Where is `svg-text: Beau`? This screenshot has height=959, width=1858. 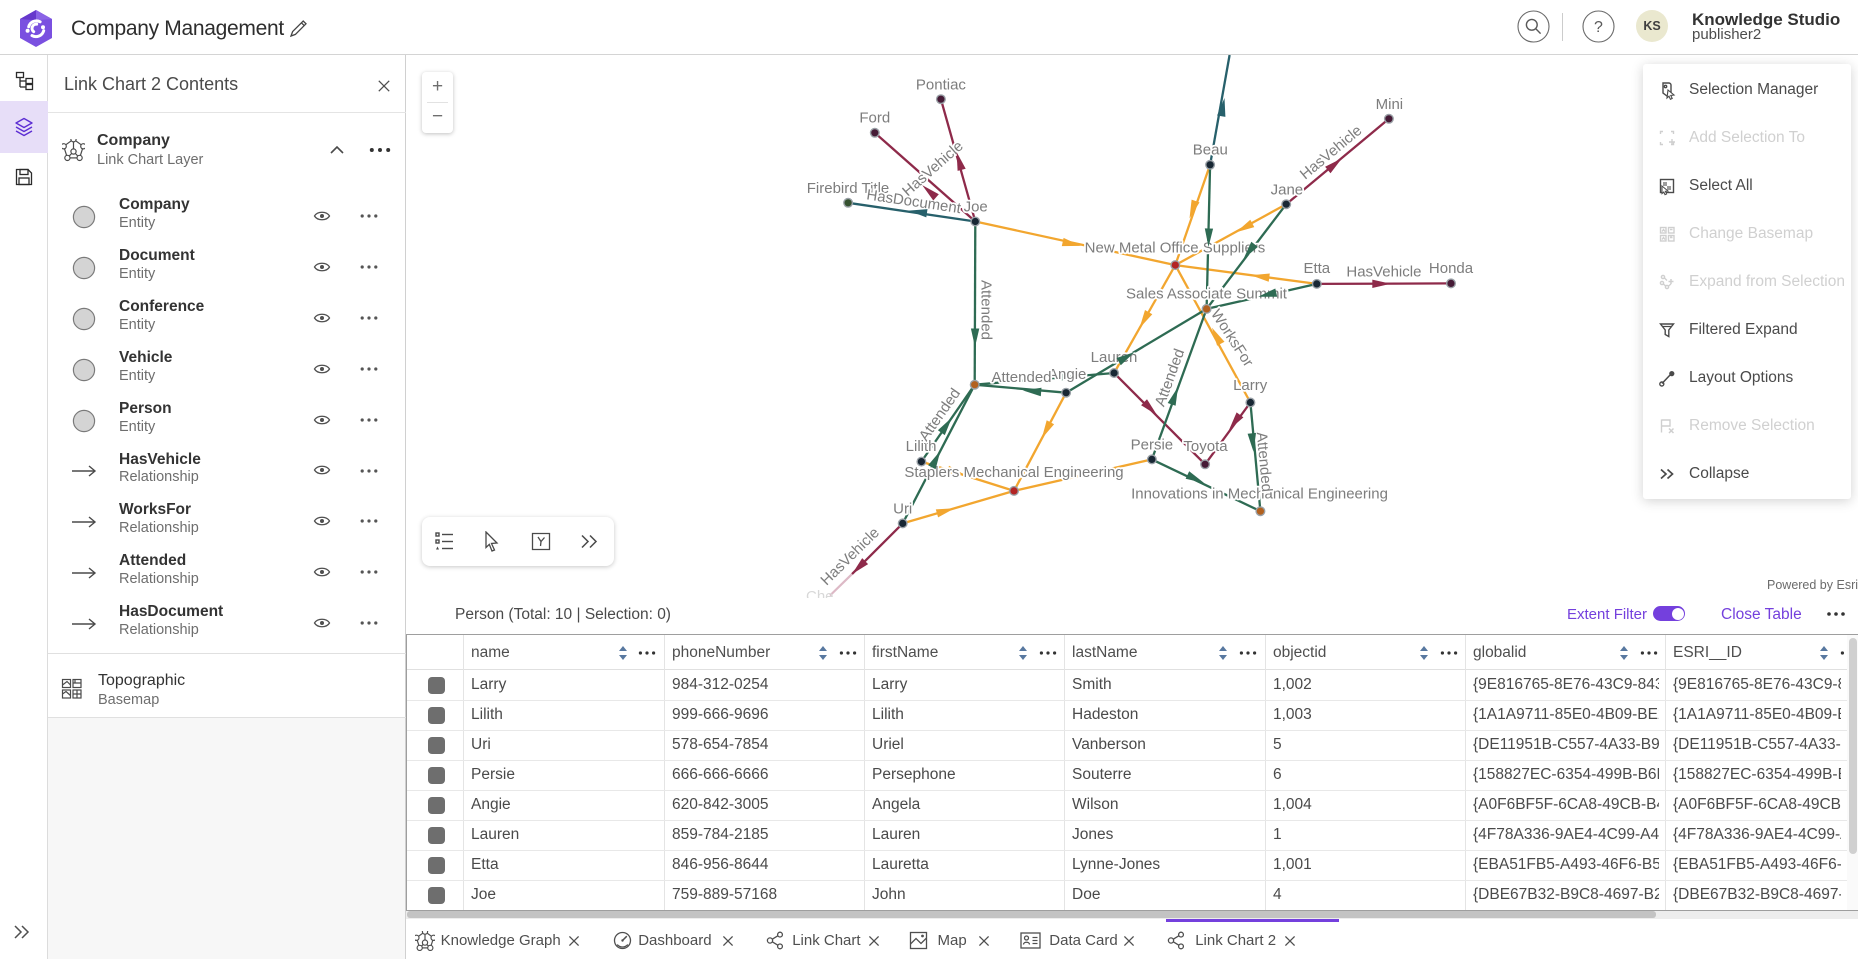 svg-text: Beau is located at coordinates (1210, 150).